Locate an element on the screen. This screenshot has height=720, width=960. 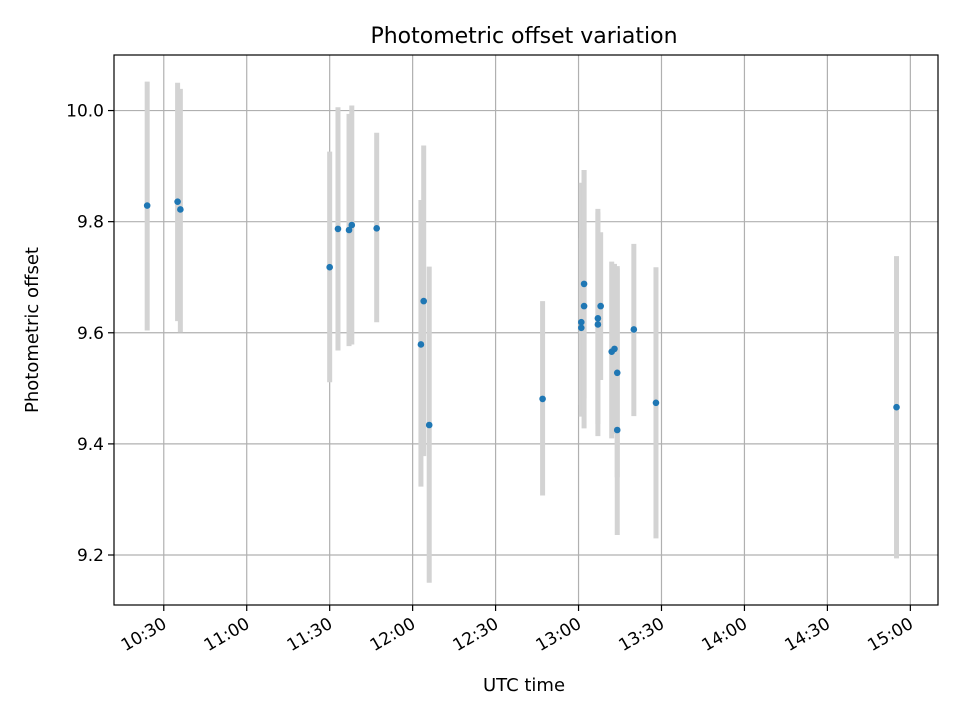
chart-title: Photometric offset variation is located at coordinates (523, 36).